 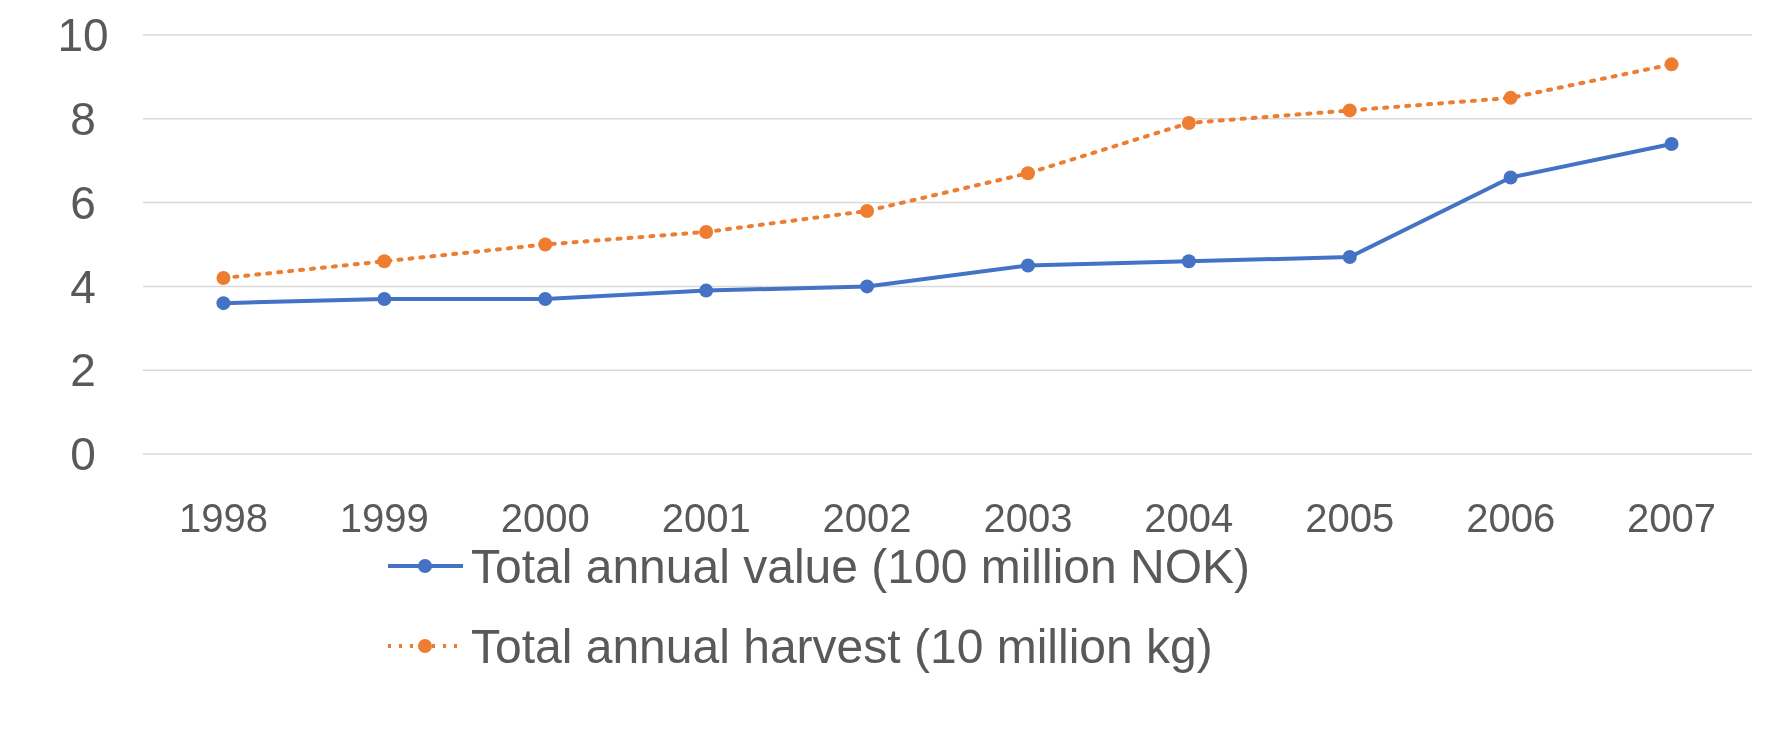 I want to click on y-tick-label: 4, so click(x=83, y=286).